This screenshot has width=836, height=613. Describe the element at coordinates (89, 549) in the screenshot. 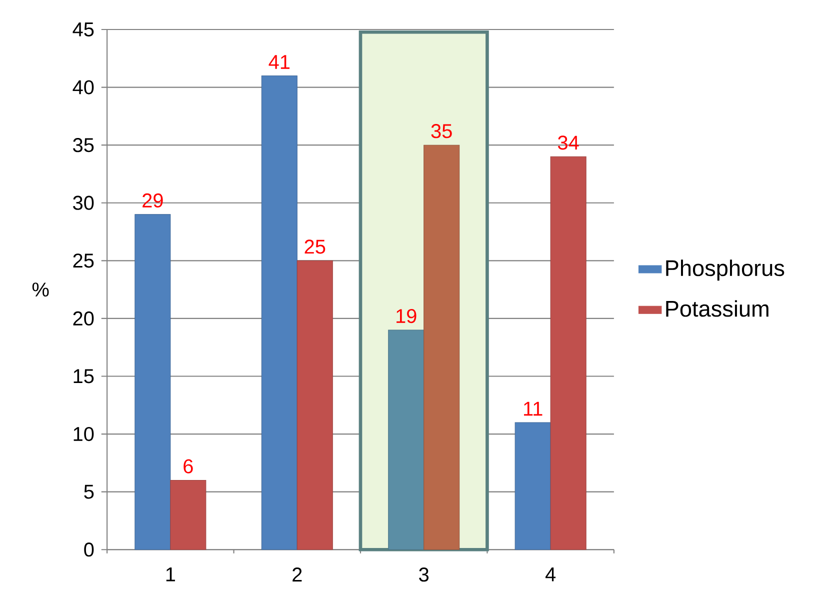

I see `y-tick-label: 0` at that location.